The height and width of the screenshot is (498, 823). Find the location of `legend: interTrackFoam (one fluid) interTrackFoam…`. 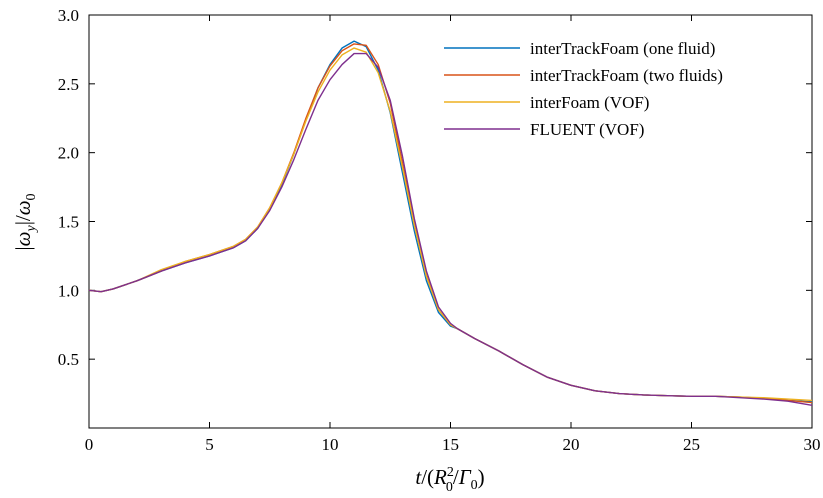

legend: interTrackFoam (one fluid) interTrackFoam… is located at coordinates (583, 89).